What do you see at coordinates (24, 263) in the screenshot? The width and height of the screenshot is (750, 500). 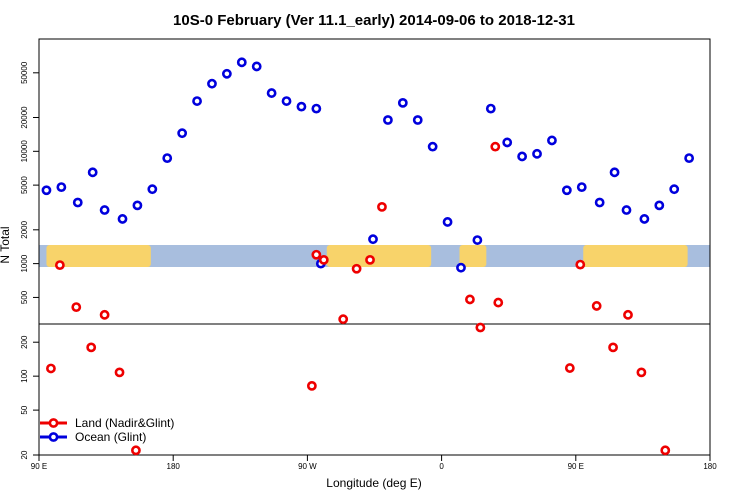 I see `y-tick-label: 1000` at bounding box center [24, 263].